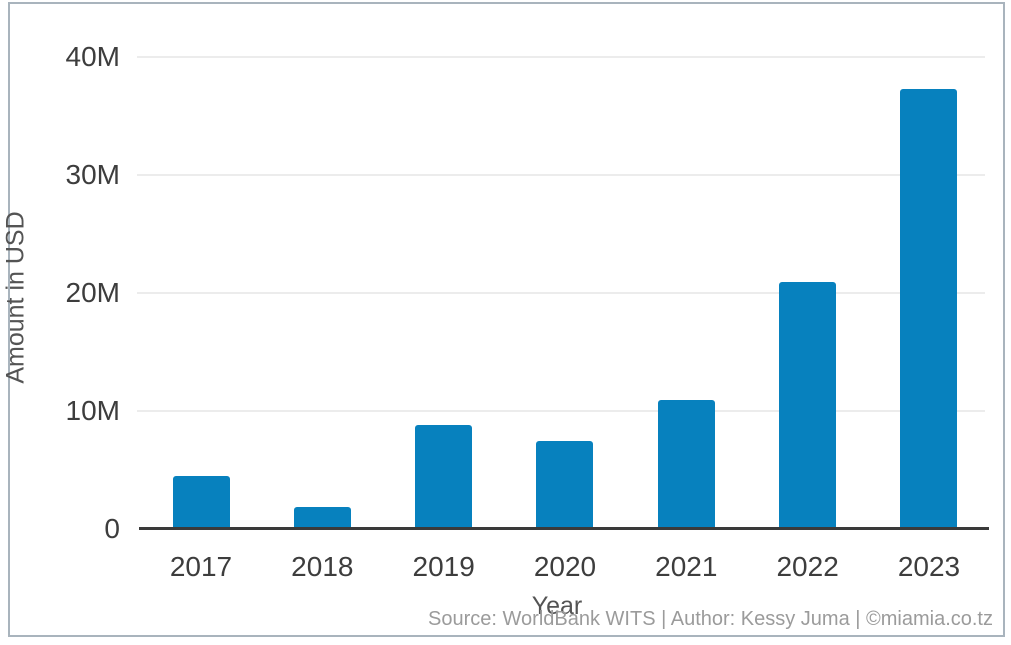 Image resolution: width=1011 pixels, height=645 pixels. What do you see at coordinates (561, 293) in the screenshot?
I see `gridline-20M` at bounding box center [561, 293].